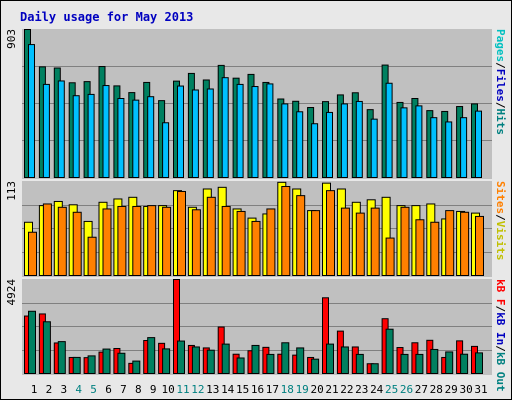  I want to click on day-label: 20, so click(316, 389).